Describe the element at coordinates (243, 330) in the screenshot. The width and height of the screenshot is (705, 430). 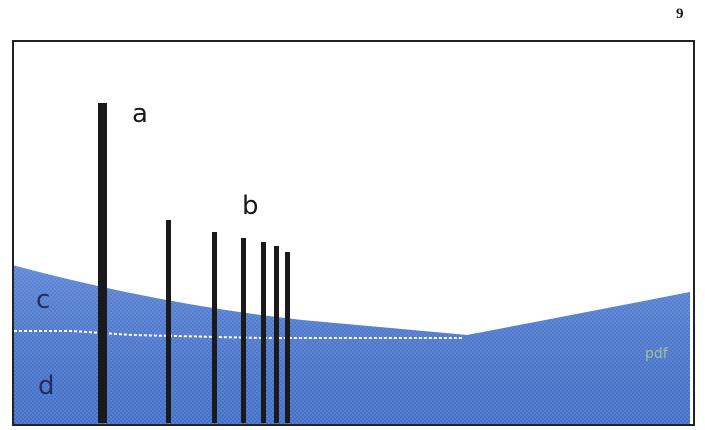
I see `stake-b3` at that location.